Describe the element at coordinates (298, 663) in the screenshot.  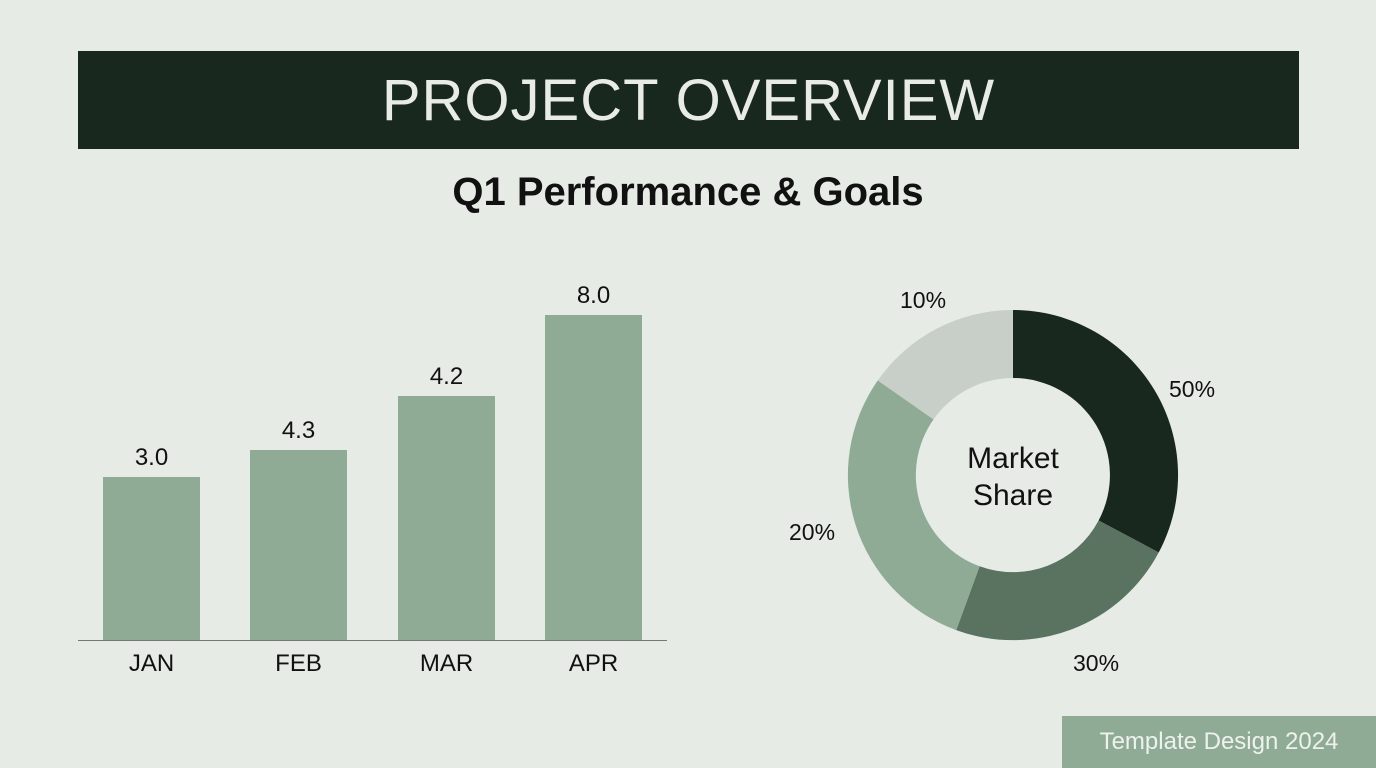
I see `category-label: FEB` at that location.